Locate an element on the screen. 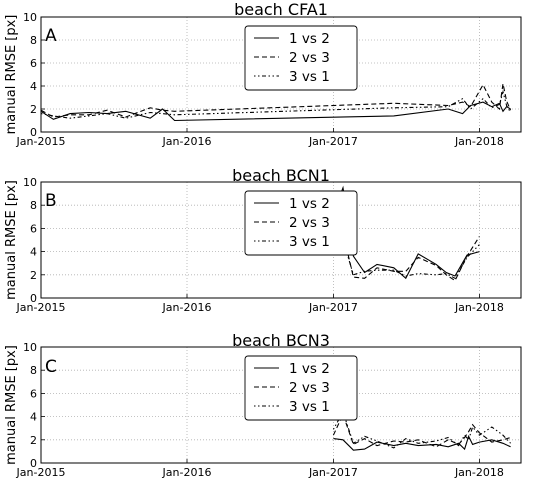  panel-title: beach CFA1 is located at coordinates (281, 9).